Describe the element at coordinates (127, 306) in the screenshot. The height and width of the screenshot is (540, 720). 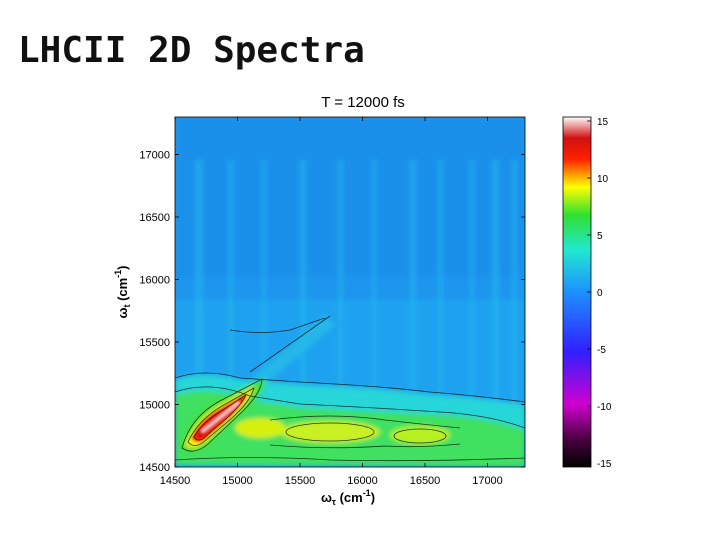
I see `y-axis-label-sub: t` at that location.